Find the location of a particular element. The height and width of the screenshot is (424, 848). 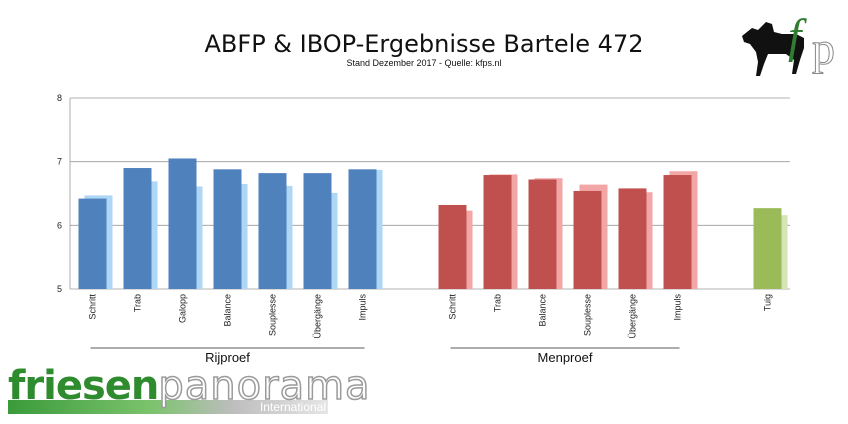

friesenpanorama-logo: friesenpanorama International is located at coordinates (189, 392).